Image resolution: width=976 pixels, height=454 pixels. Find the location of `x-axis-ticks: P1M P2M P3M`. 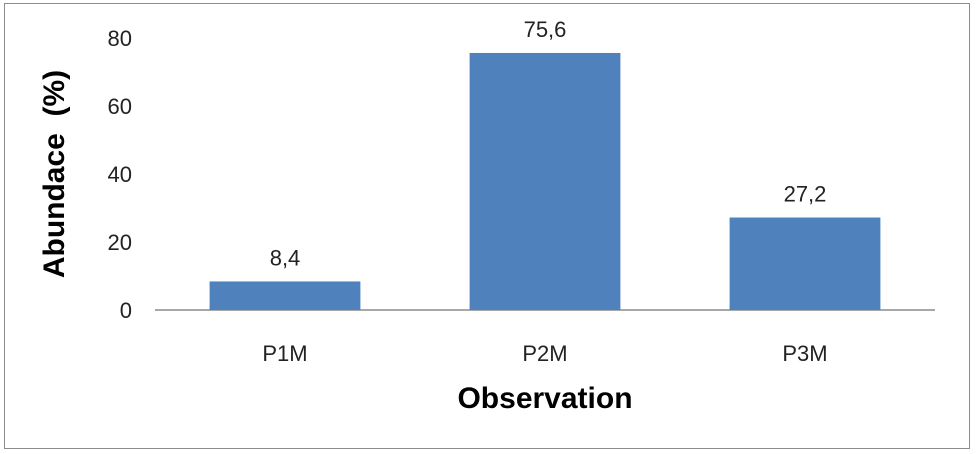

x-axis-ticks: P1M P2M P3M is located at coordinates (544, 353).